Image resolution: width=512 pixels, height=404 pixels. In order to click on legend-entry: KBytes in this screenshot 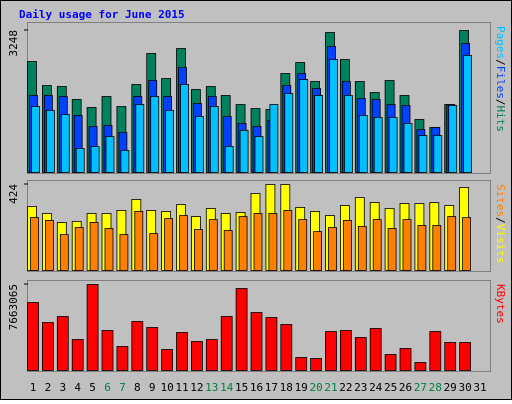, I will do `click(500, 304)`.